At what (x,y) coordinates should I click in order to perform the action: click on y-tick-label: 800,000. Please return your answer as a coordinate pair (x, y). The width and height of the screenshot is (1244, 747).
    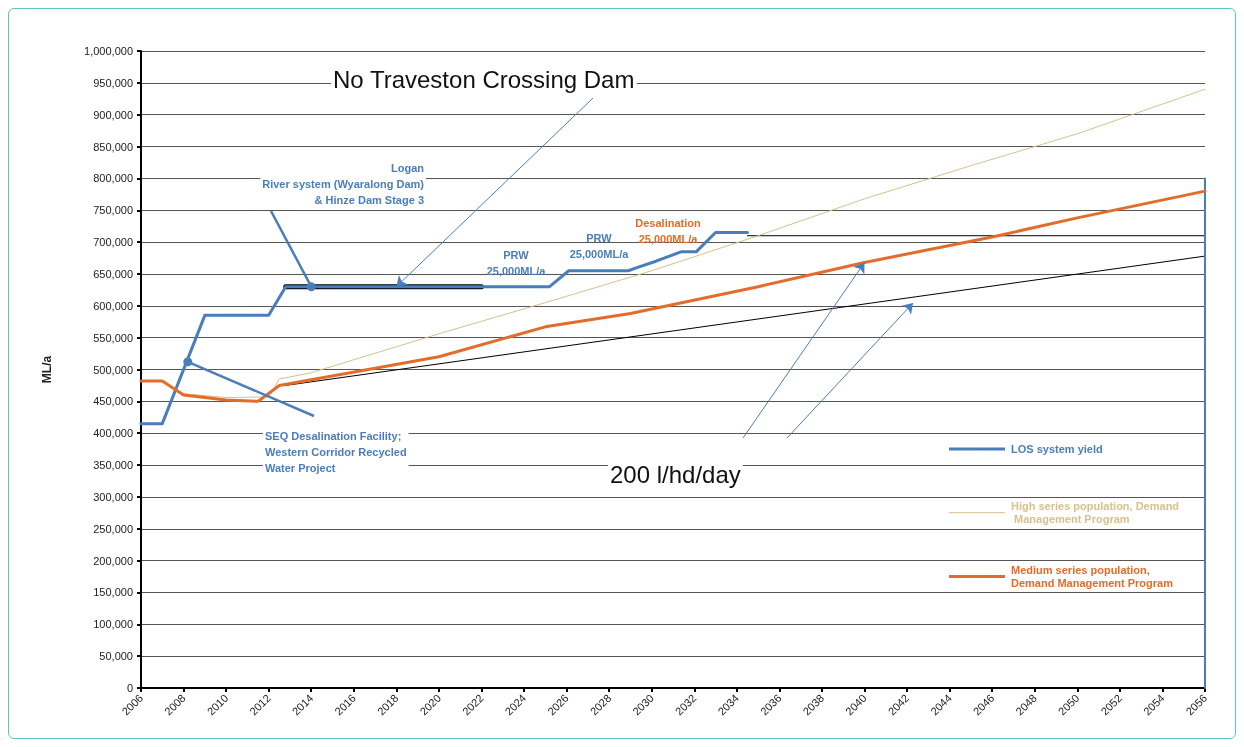
    Looking at the image, I should click on (113, 178).